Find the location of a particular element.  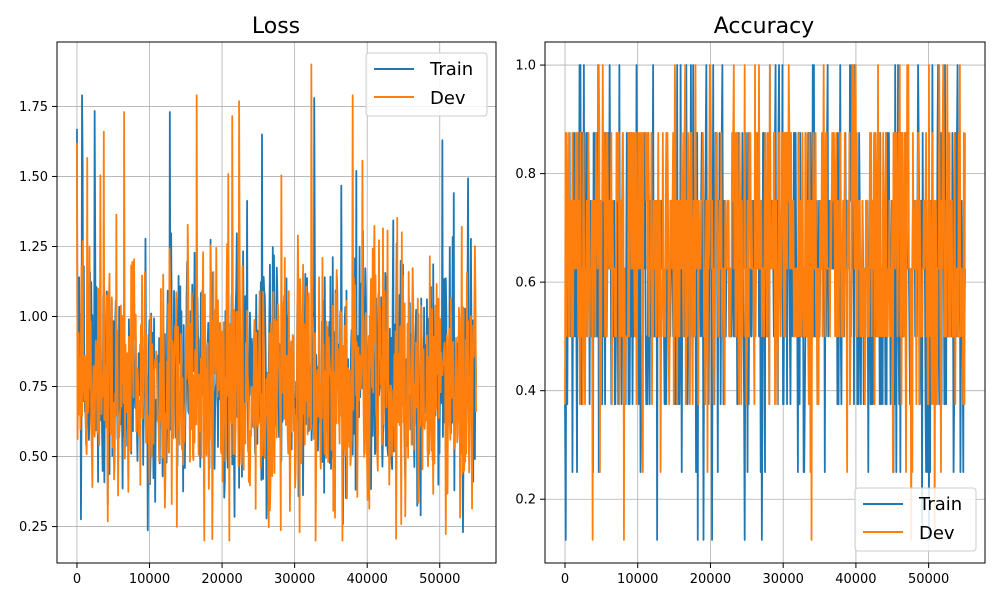

chart-title: Accuracy is located at coordinates (764, 26).